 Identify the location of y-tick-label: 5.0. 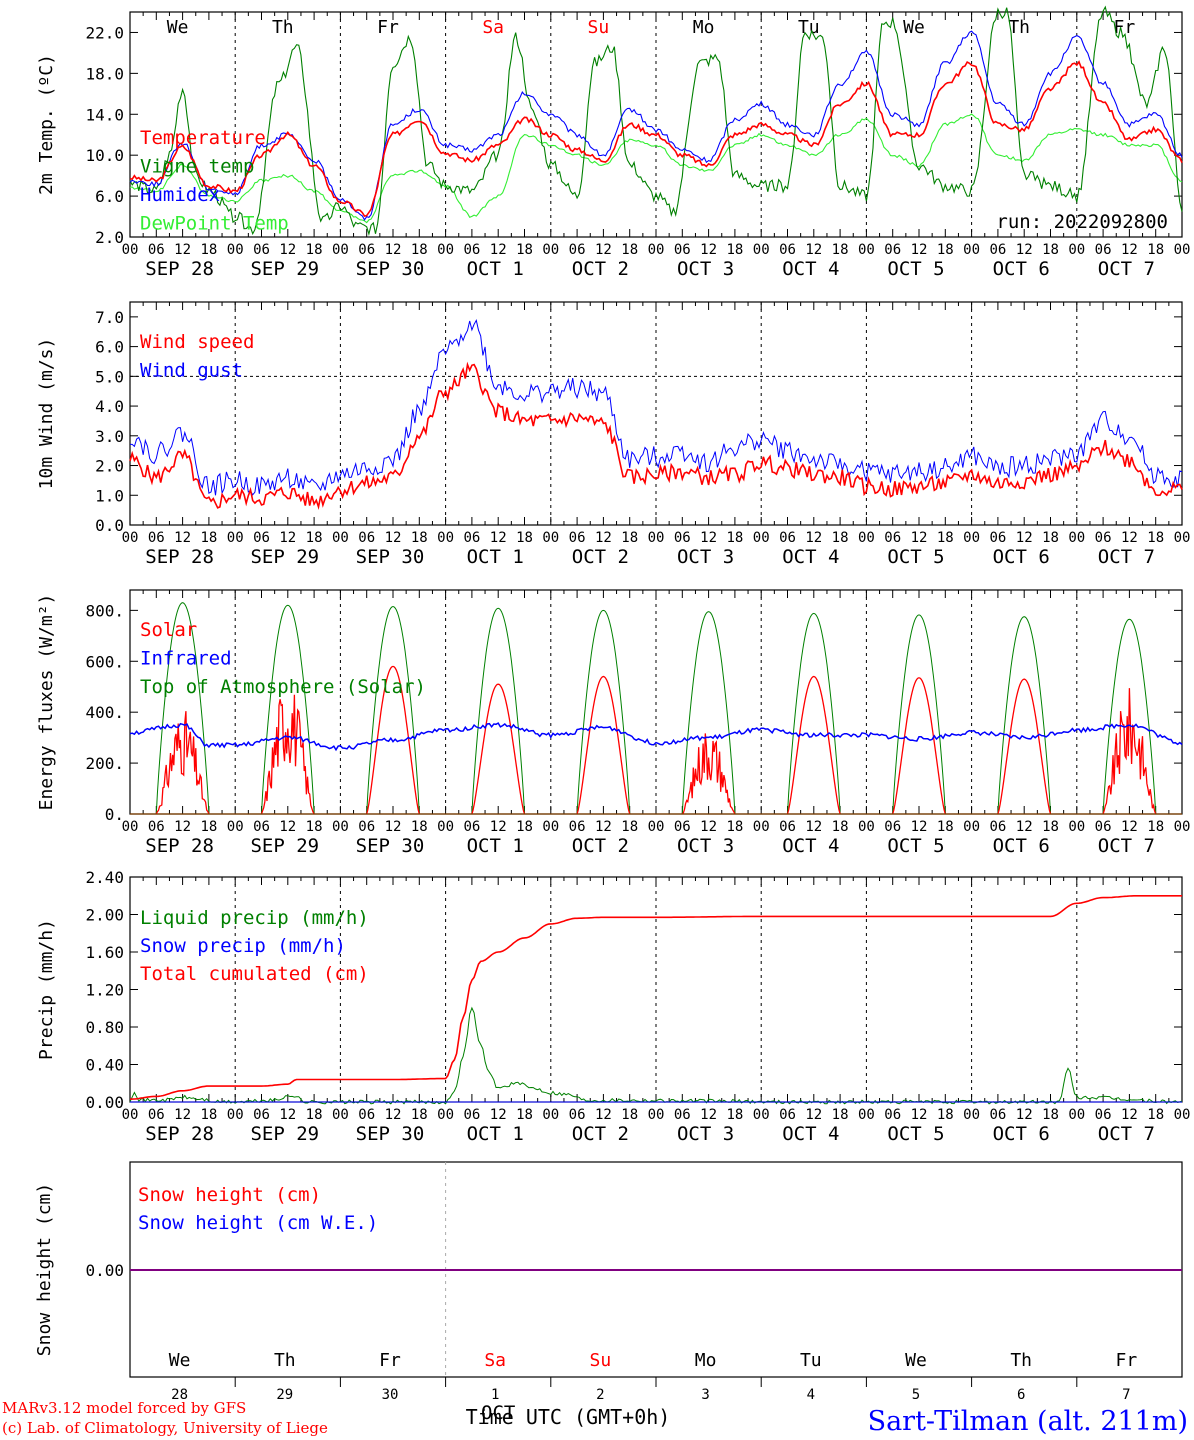
(109, 376).